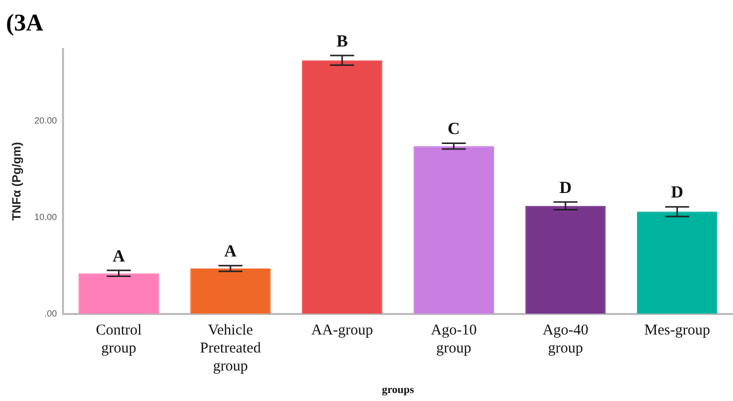 This screenshot has width=733, height=401. I want to click on x-tick-label: Vehicle Pretreated group, so click(231, 348).